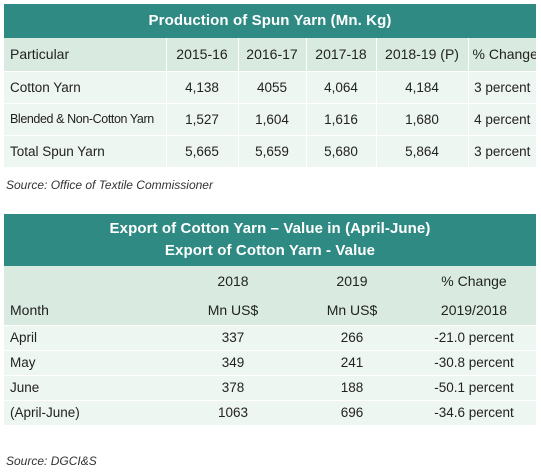 The height and width of the screenshot is (473, 541). What do you see at coordinates (270, 280) in the screenshot?
I see `export-header-row-years: 2018 2019 % Change` at bounding box center [270, 280].